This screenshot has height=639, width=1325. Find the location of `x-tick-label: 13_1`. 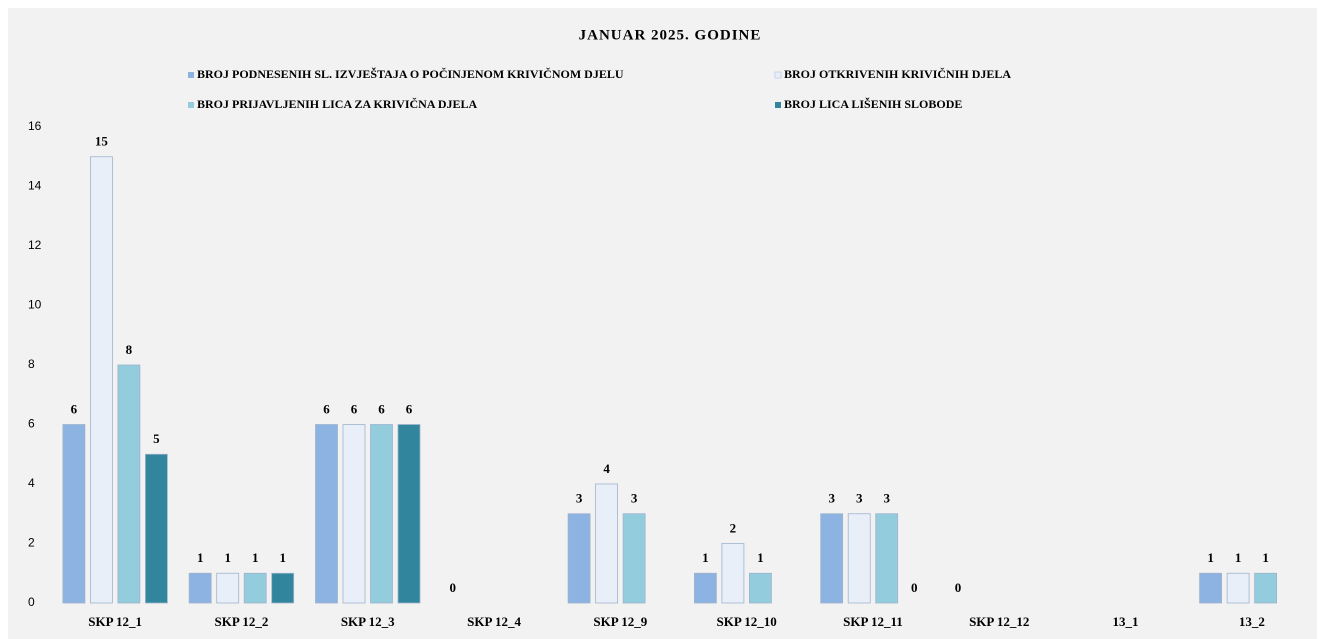

x-tick-label: 13_1 is located at coordinates (1126, 621).